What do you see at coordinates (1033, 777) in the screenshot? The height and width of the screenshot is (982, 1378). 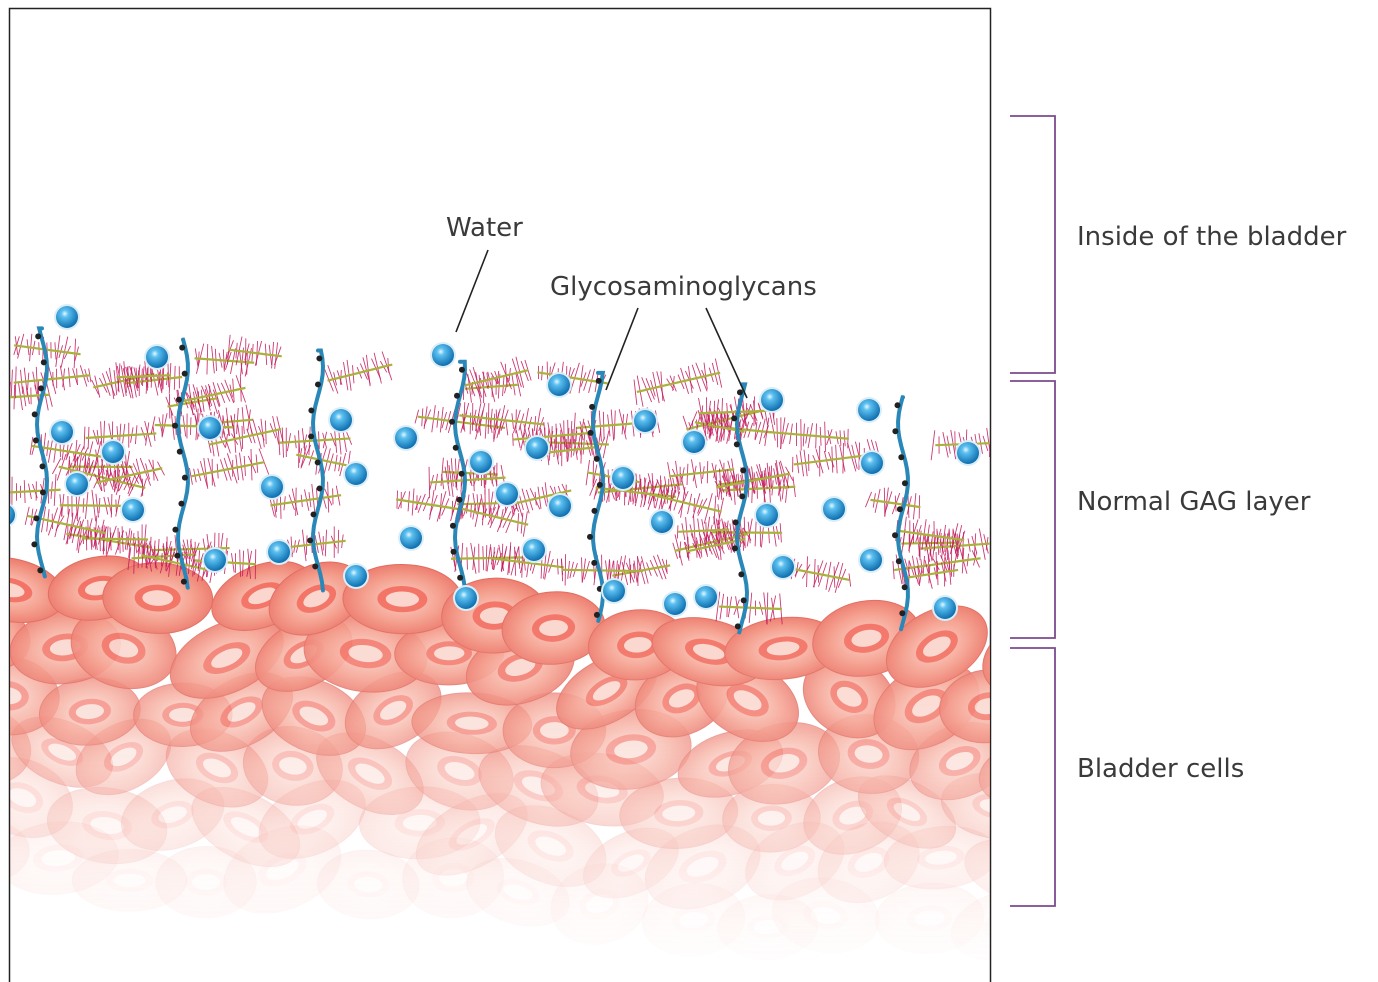 I see `bracket-bladder-cells` at bounding box center [1033, 777].